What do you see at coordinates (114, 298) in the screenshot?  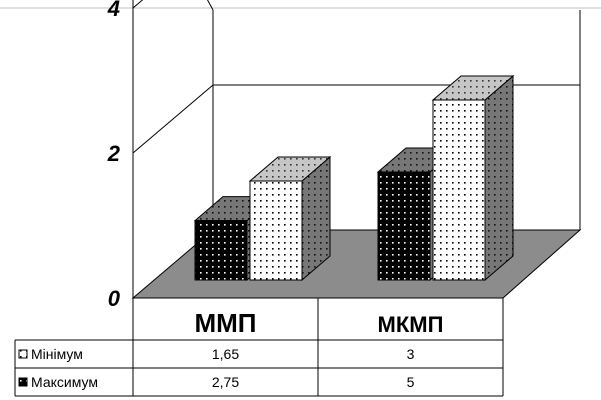 I see `y-tick-label: 0` at bounding box center [114, 298].